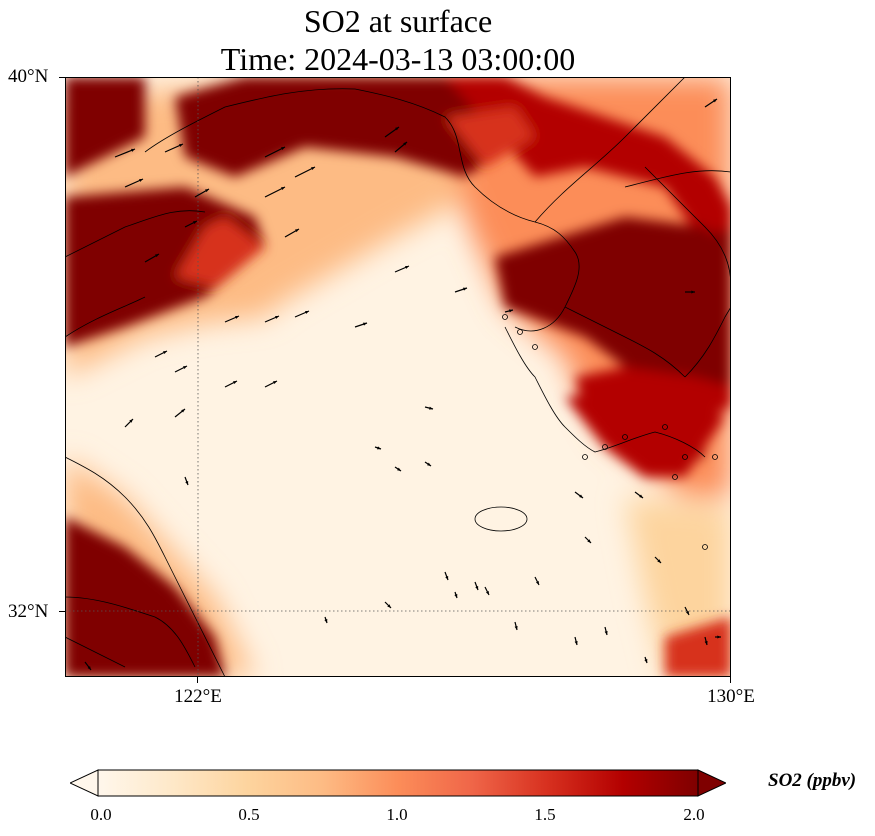 The width and height of the screenshot is (875, 836). I want to click on colorbar-label: SO2 (ppbv), so click(812, 780).